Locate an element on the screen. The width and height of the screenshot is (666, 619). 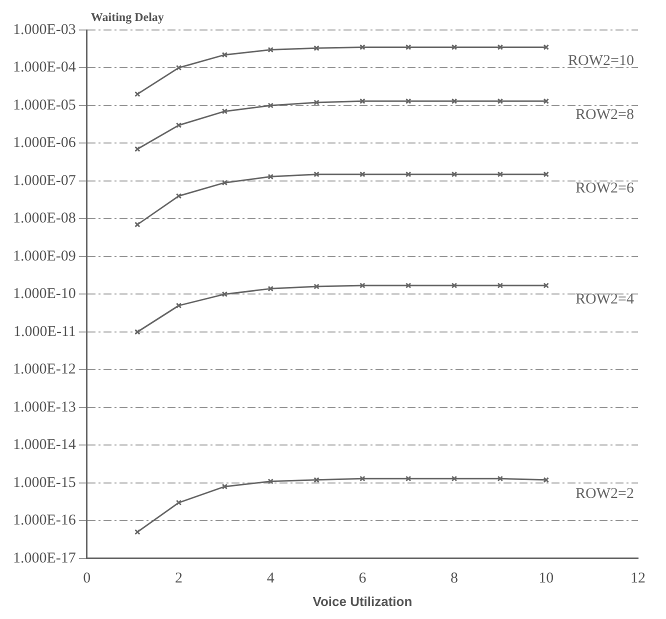
x-tick-label: 0 is located at coordinates (87, 578).